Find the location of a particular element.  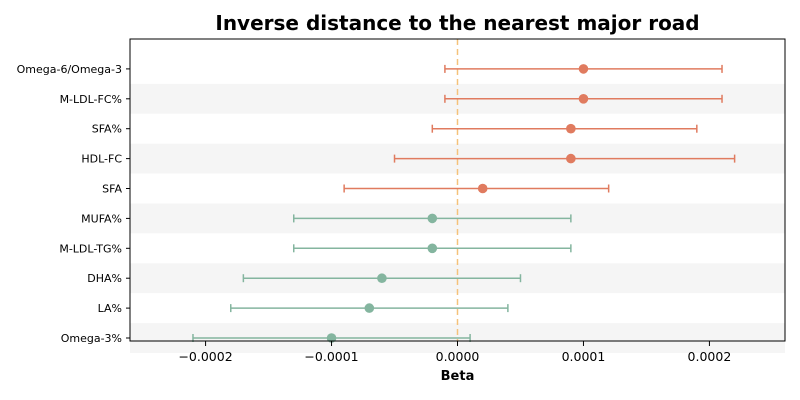

y-tick-label: M-LDL-FC% is located at coordinates (91, 99).